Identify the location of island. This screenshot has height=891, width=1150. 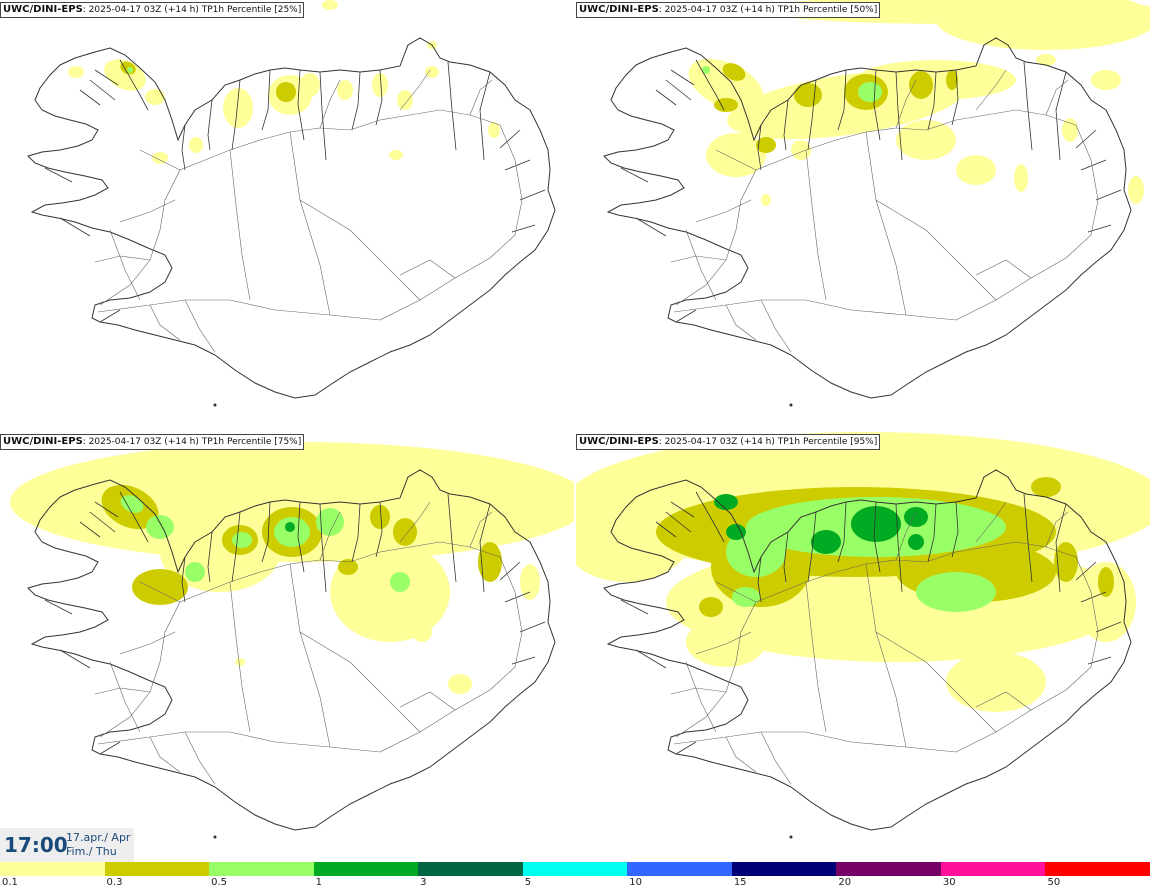
(215, 405).